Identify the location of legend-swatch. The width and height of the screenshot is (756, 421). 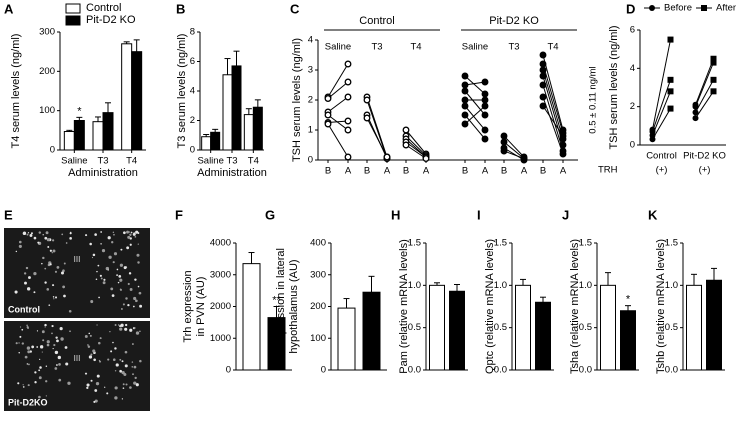
(73, 8).